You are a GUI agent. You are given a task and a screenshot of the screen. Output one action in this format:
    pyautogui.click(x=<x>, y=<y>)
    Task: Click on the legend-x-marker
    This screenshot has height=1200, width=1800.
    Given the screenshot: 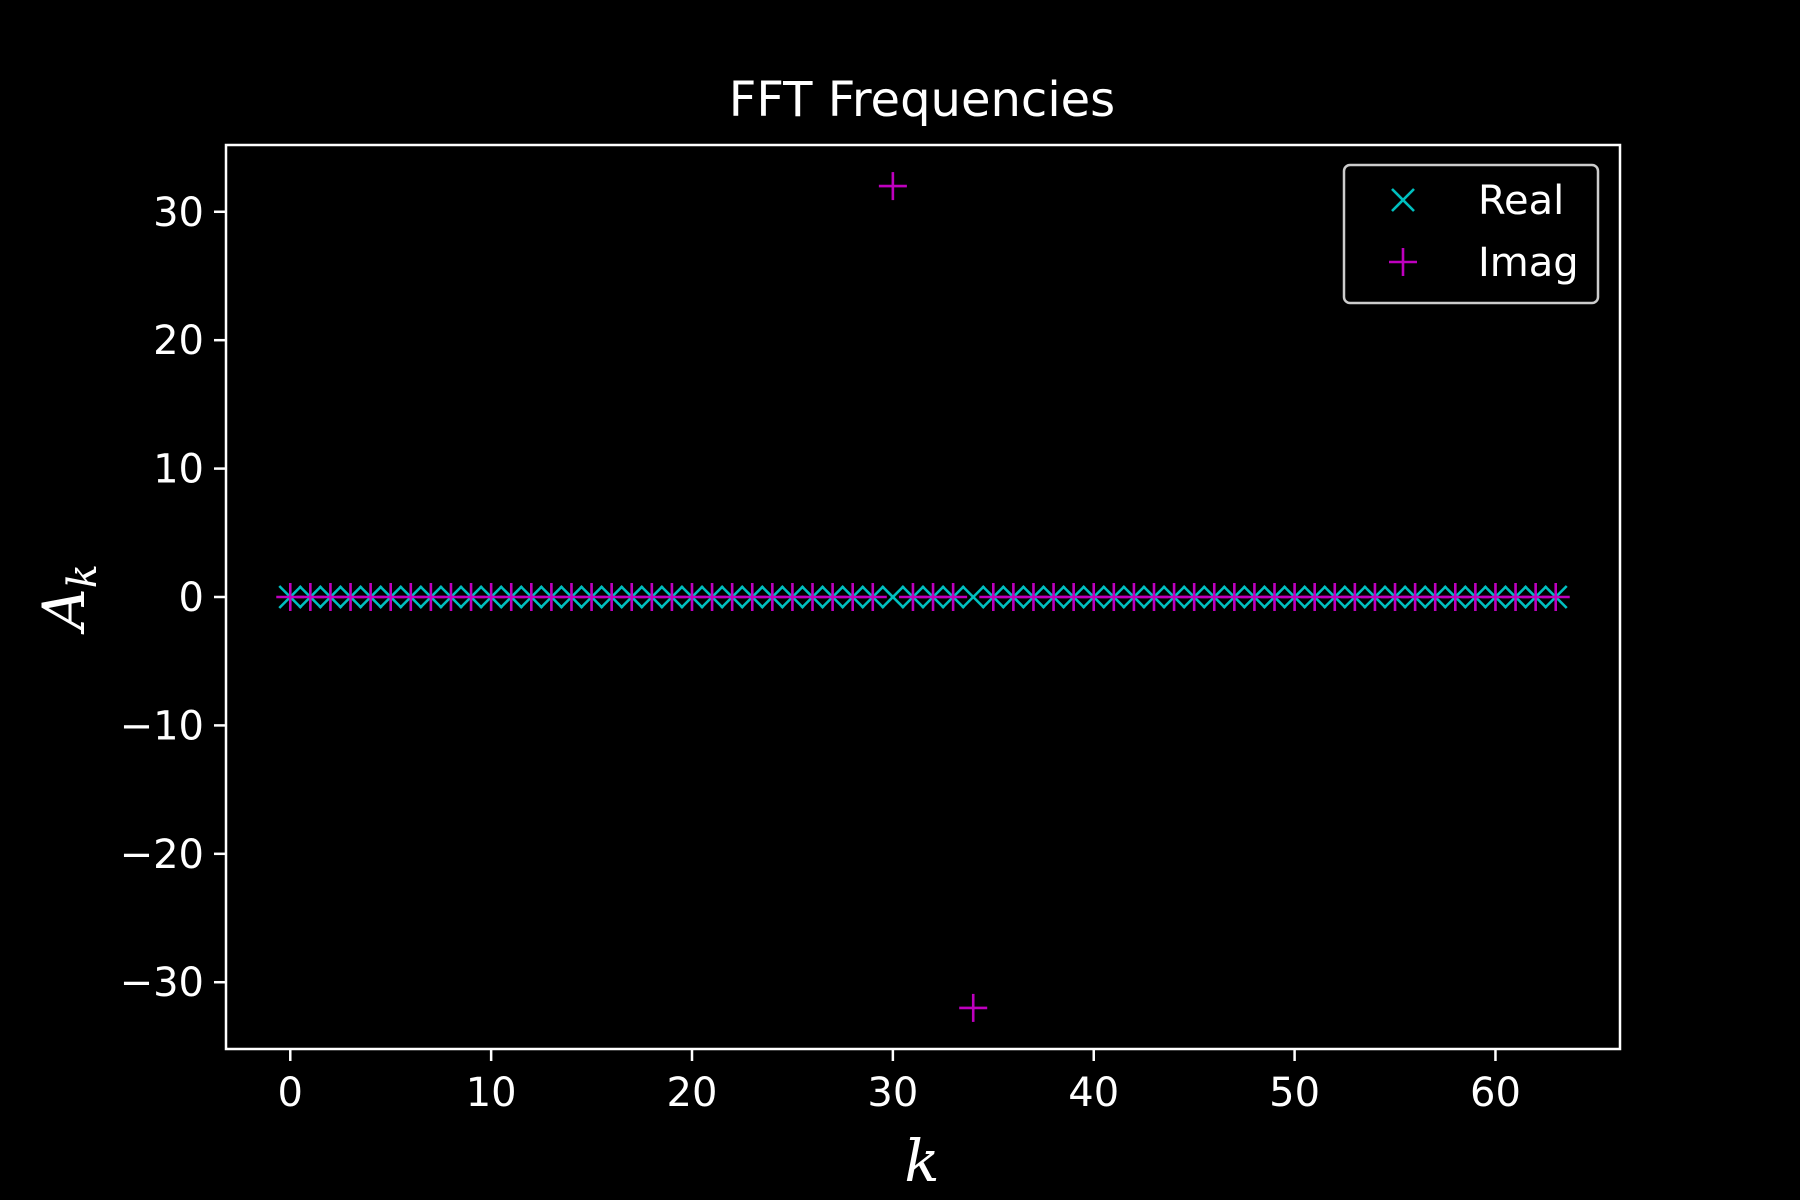 What is the action you would take?
    pyautogui.click(x=1403, y=200)
    